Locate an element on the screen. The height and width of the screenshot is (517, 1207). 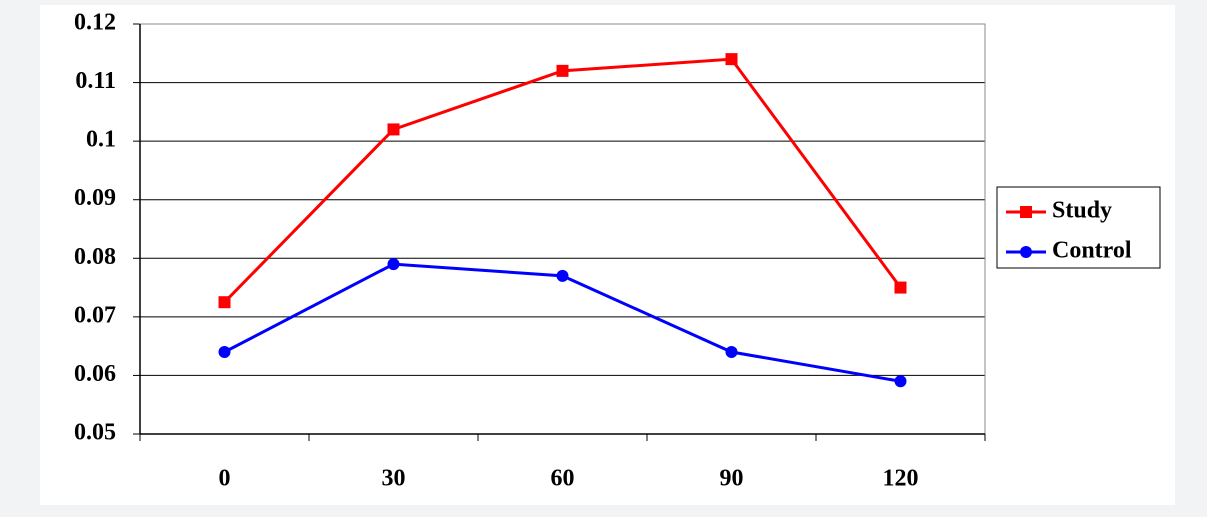
y-tick-label: 0.08 is located at coordinates (95, 257).